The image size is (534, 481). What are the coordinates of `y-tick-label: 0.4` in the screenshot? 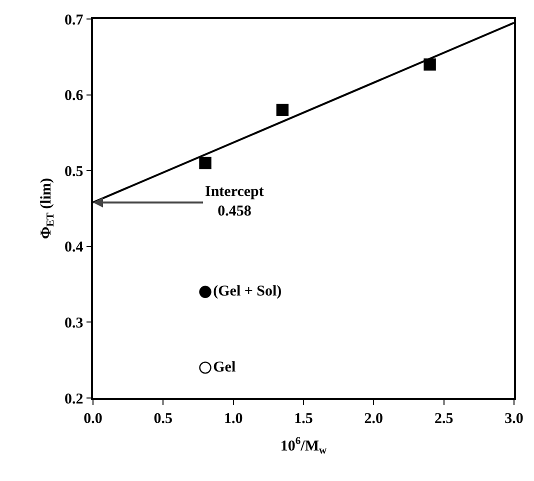 It's located at (74, 248).